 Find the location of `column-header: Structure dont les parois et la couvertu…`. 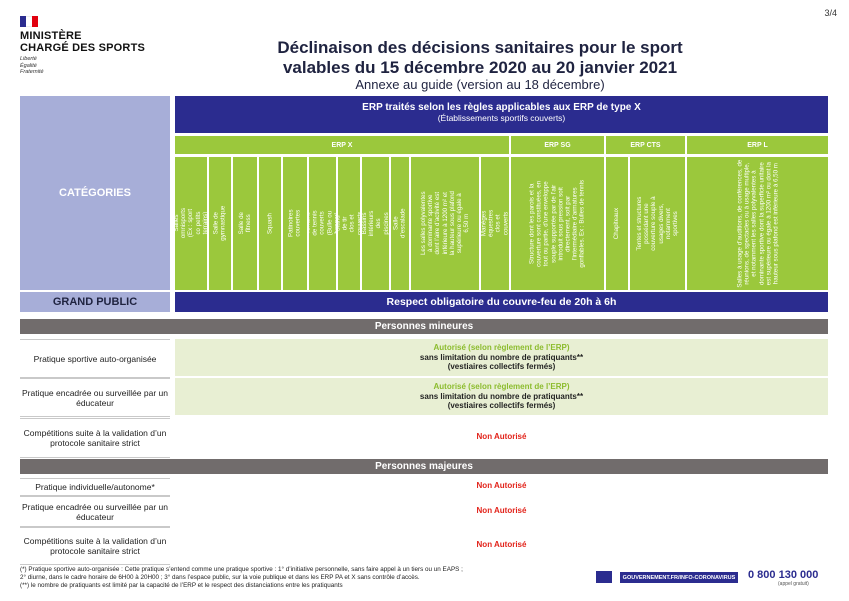

column-header: Structure dont les parois et la couvertu… is located at coordinates (557, 223).